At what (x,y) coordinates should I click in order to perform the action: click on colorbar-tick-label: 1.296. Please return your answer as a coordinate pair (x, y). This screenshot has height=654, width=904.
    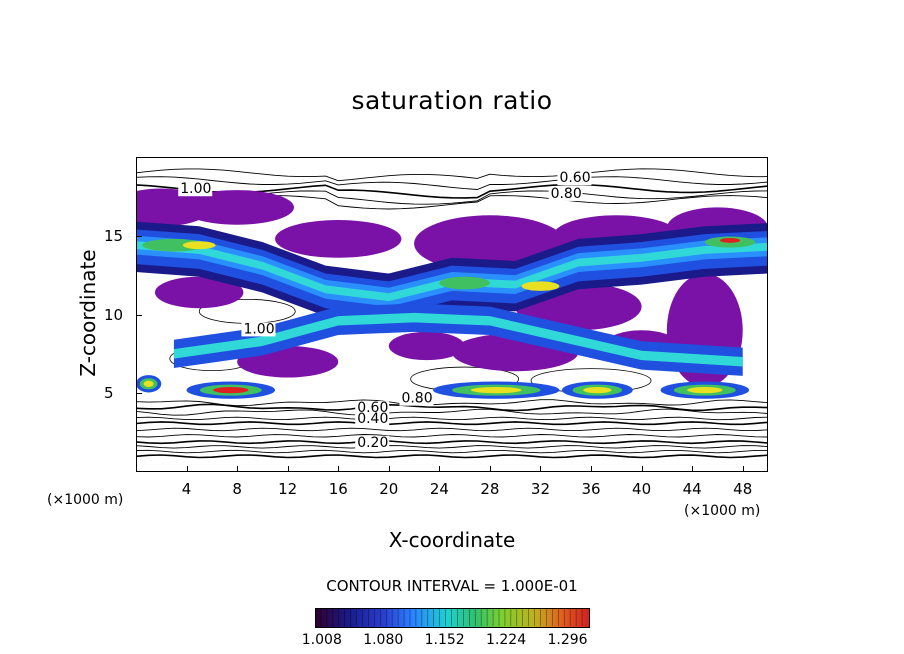
    Looking at the image, I should click on (567, 640).